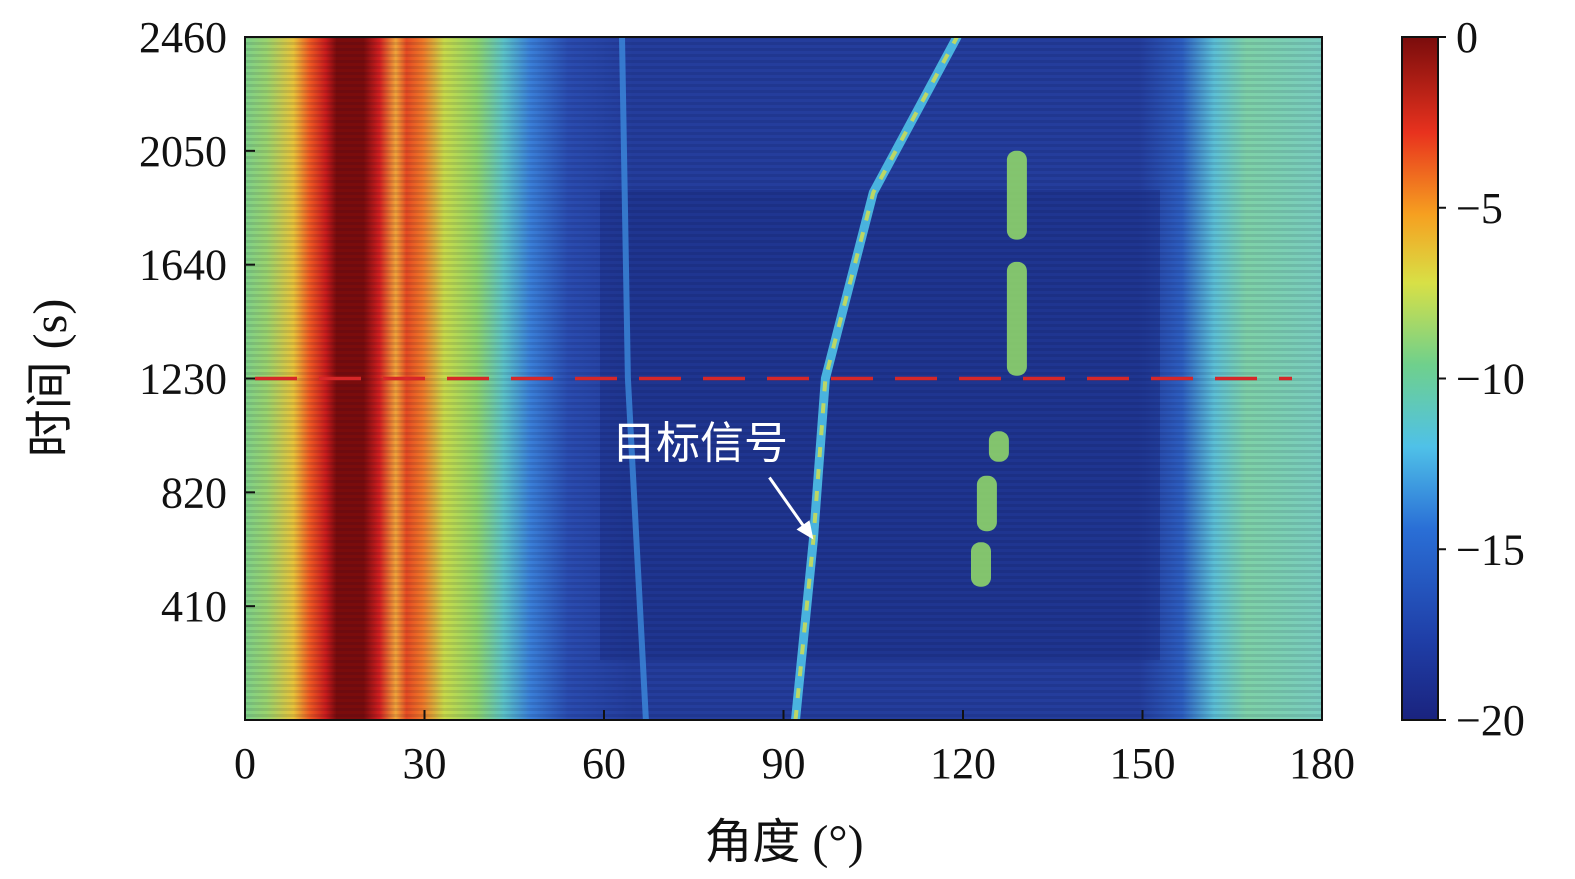 This screenshot has width=1575, height=879. What do you see at coordinates (1322, 763) in the screenshot?
I see `x-tick-label: 180` at bounding box center [1322, 763].